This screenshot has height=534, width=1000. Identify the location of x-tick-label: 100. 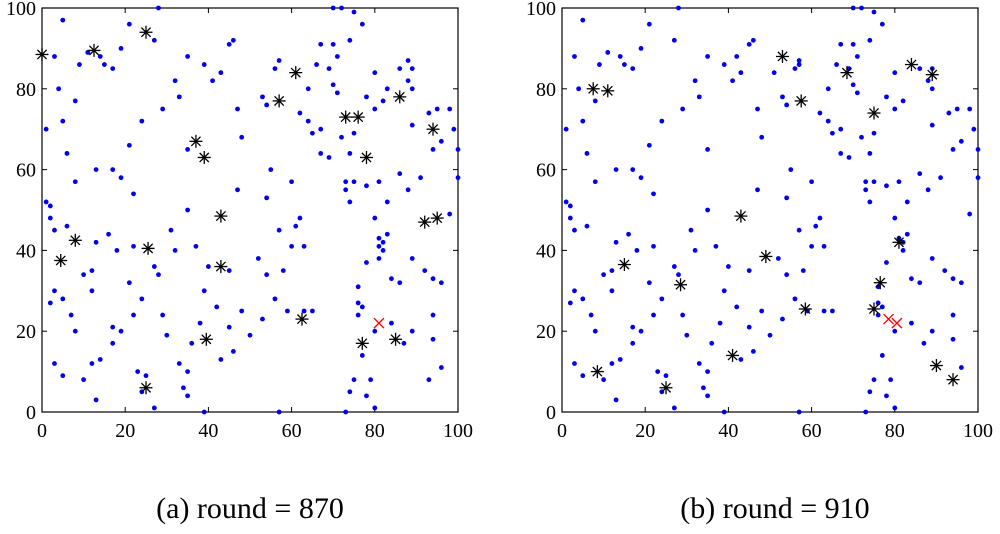
(978, 430).